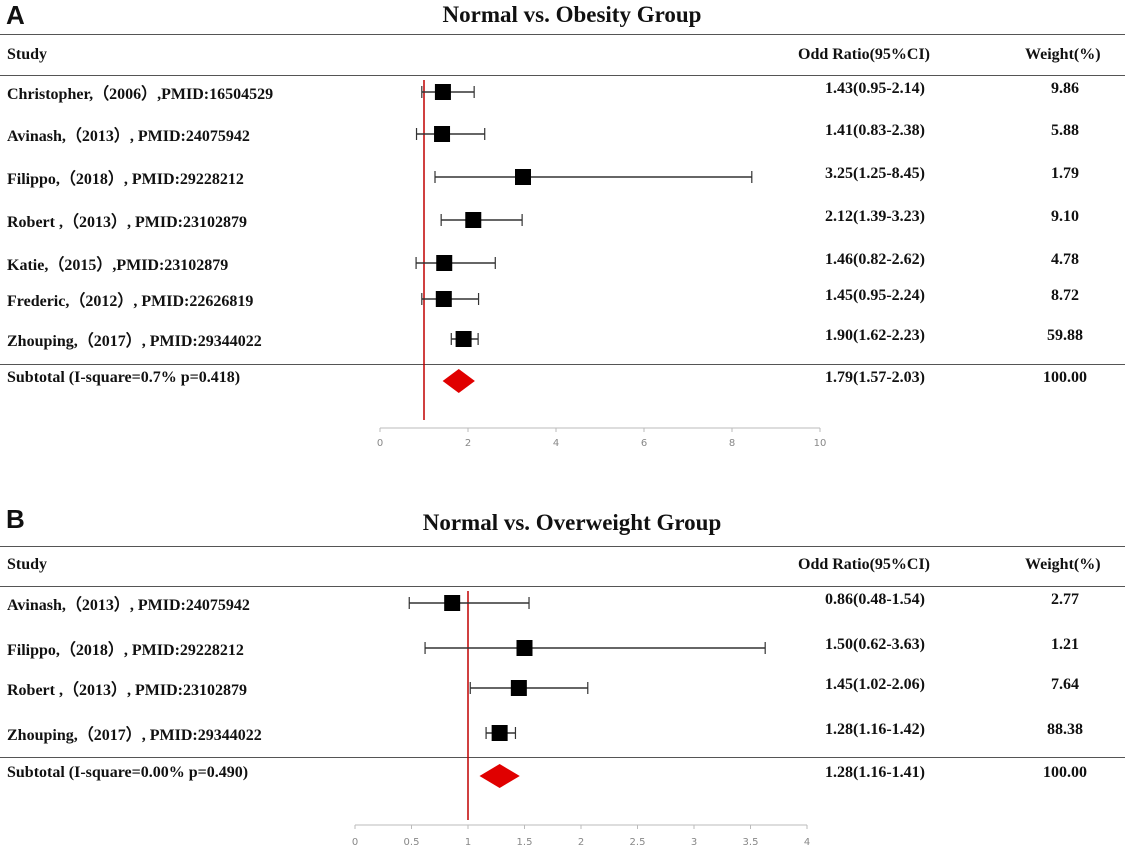 This screenshot has height=854, width=1144. What do you see at coordinates (644, 443) in the screenshot?
I see `x-tick-label: 6` at bounding box center [644, 443].